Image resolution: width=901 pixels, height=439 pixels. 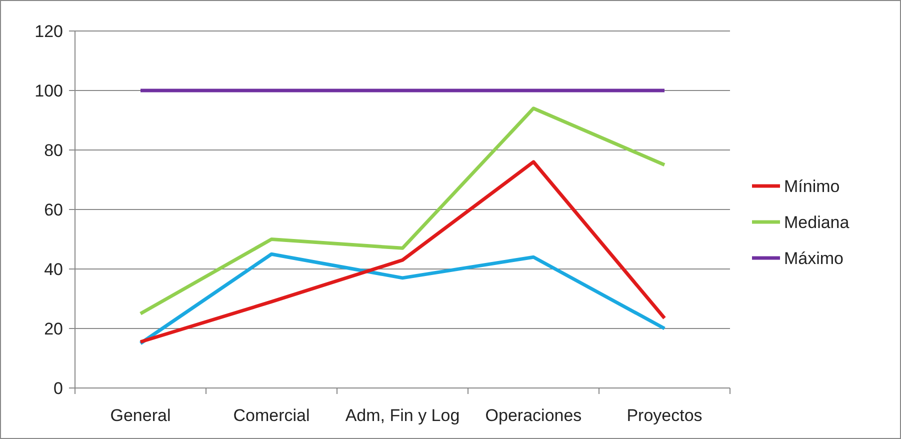 I want to click on y-tick-label: 120, so click(x=48, y=31).